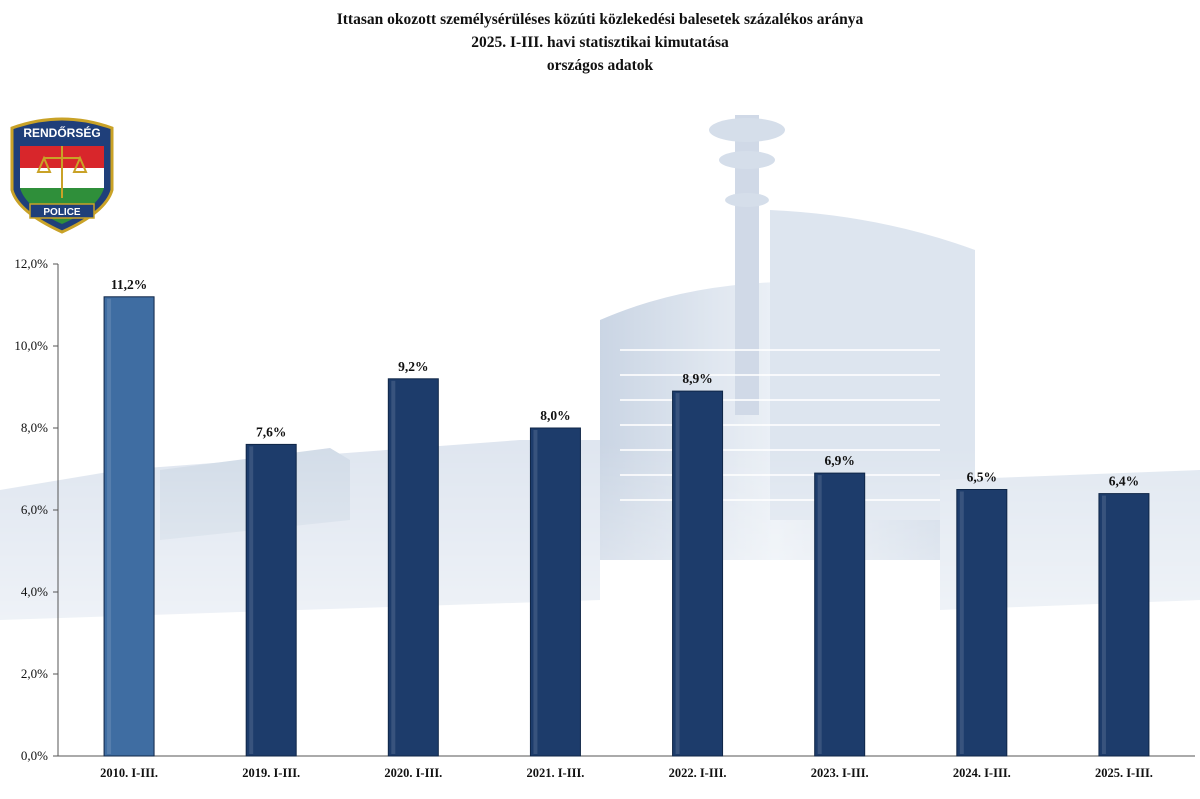 The width and height of the screenshot is (1200, 799). Describe the element at coordinates (413, 366) in the screenshot. I see `data-label: 9,2%` at that location.